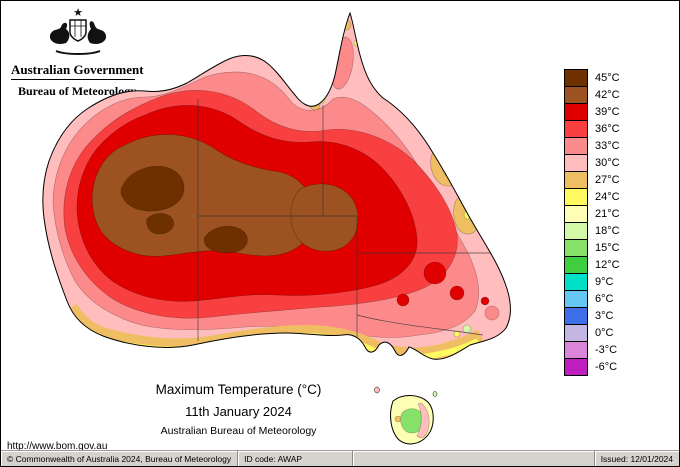 This screenshot has height=467, width=680. What do you see at coordinates (474, 458) in the screenshot?
I see `footer-spacer` at bounding box center [474, 458].